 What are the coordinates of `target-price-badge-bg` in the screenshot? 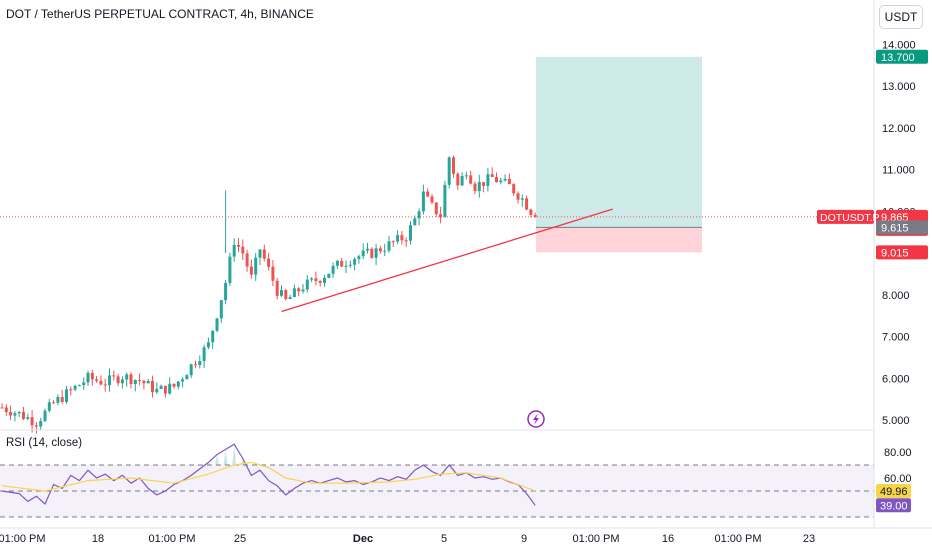 It's located at (902, 56).